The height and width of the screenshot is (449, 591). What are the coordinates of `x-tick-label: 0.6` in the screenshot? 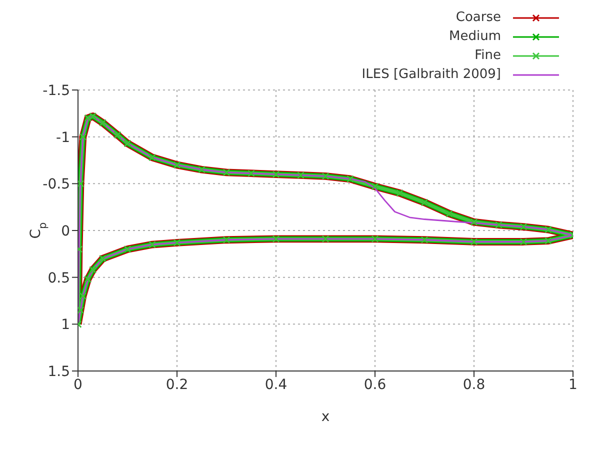 It's located at (375, 384).